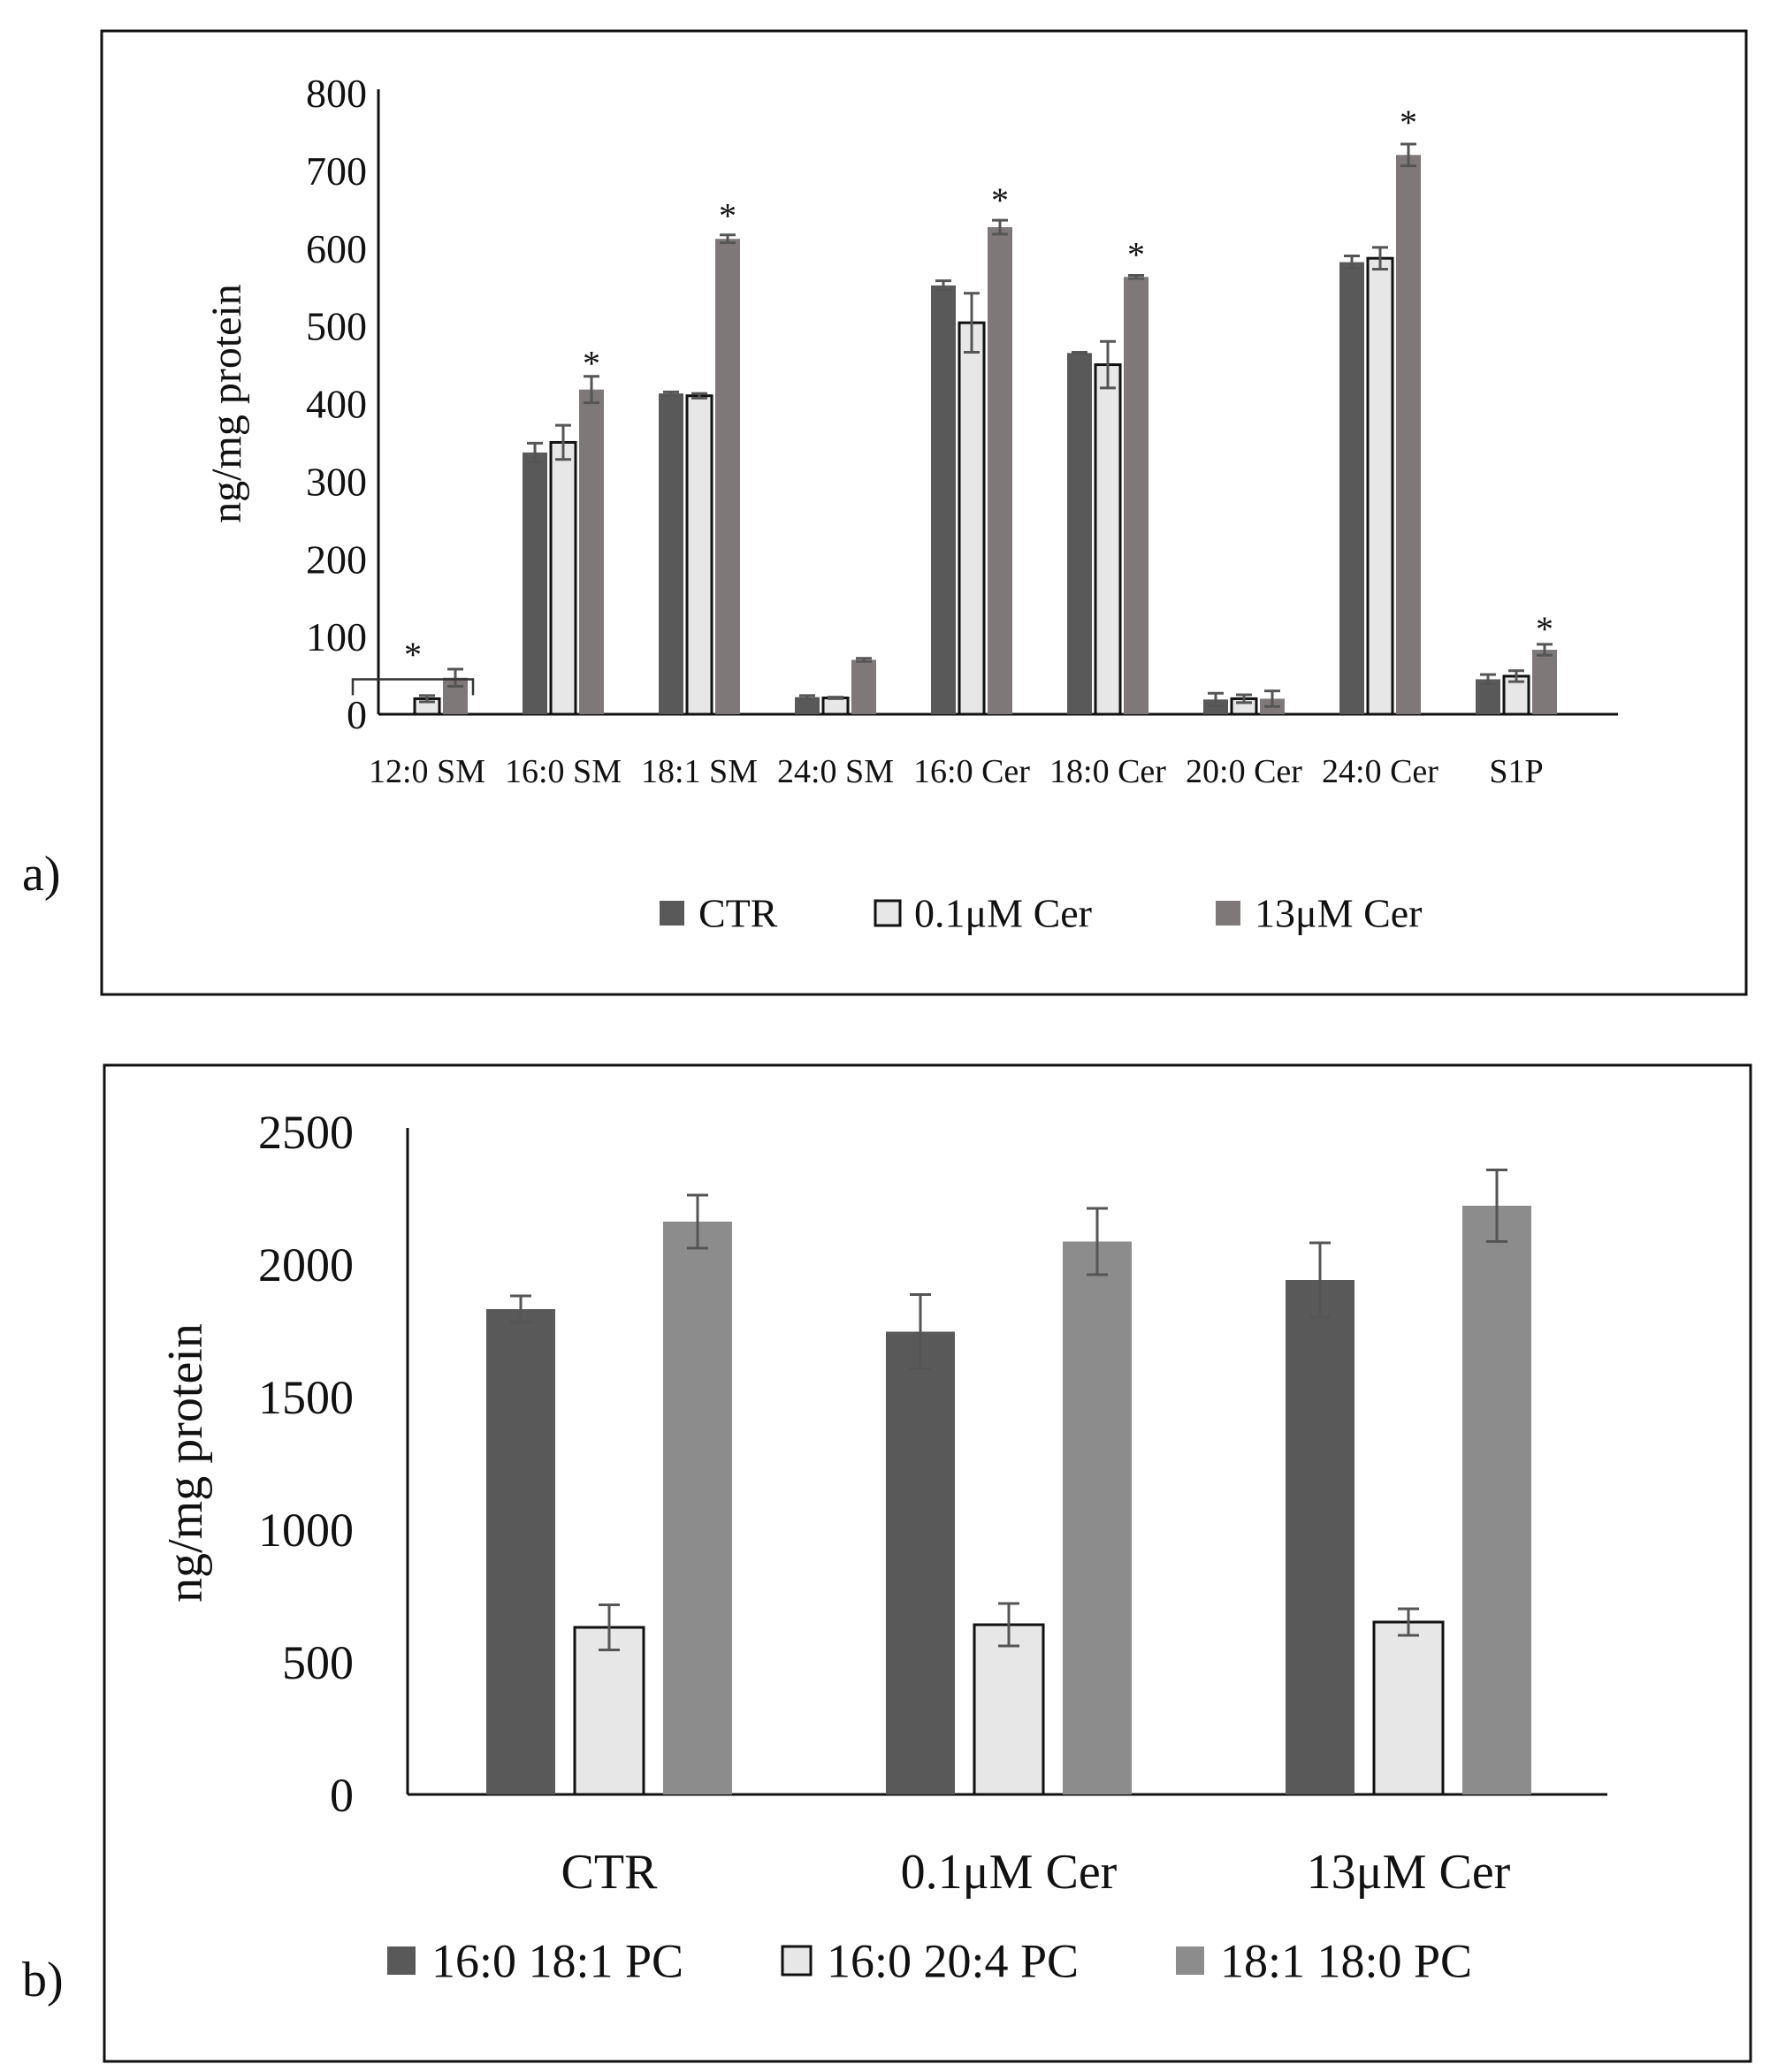 The height and width of the screenshot is (2072, 1778). Describe the element at coordinates (1009, 1873) in the screenshot. I see `x-tick-label: 0.1μM Cer` at that location.